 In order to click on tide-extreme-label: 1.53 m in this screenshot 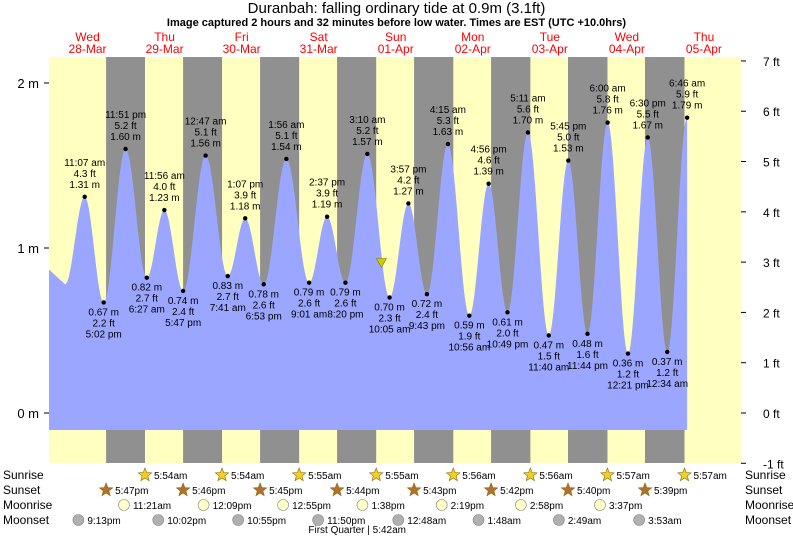, I will do `click(568, 149)`.